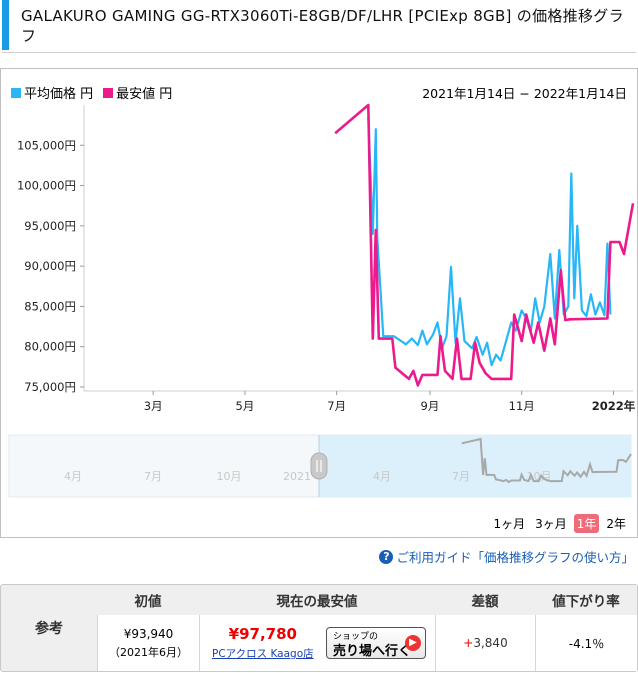 This screenshot has width=638, height=673. What do you see at coordinates (468, 643) in the screenshot?
I see `diff-sign: +` at bounding box center [468, 643].